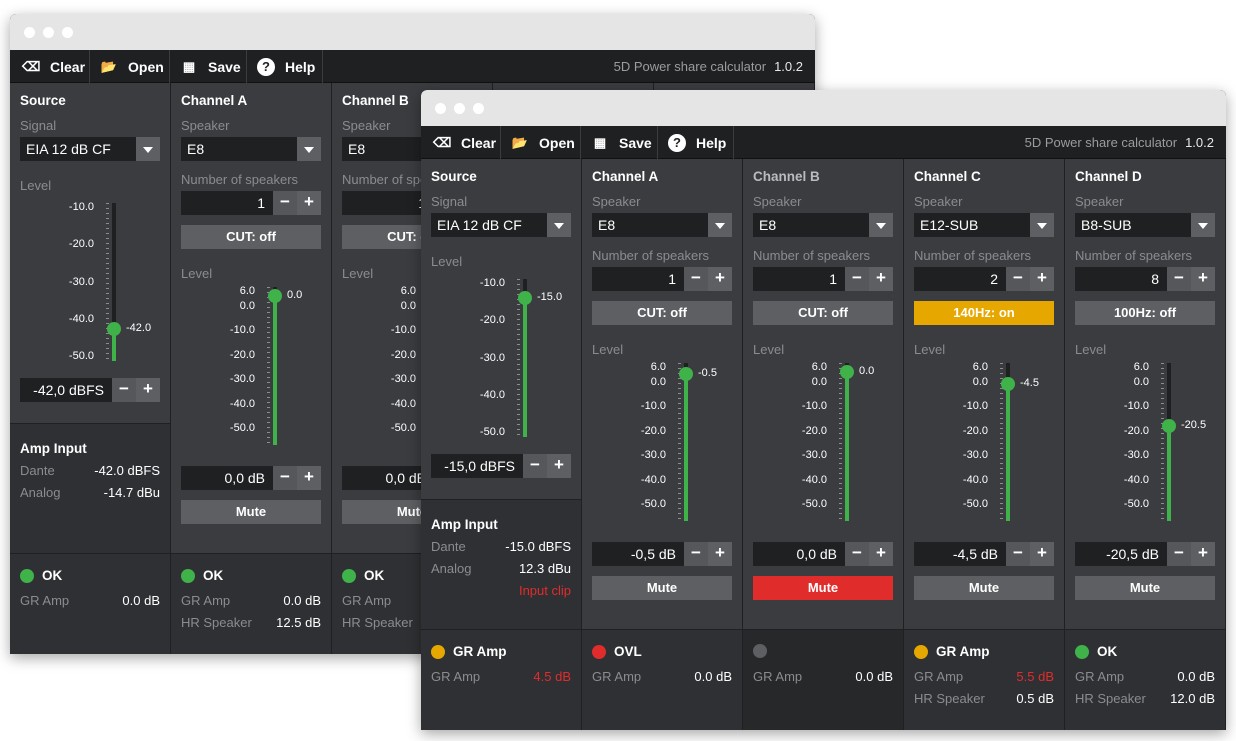 The height and width of the screenshot is (741, 1236). Describe the element at coordinates (960, 554) in the screenshot. I see `level-field: -4,5 dB` at that location.